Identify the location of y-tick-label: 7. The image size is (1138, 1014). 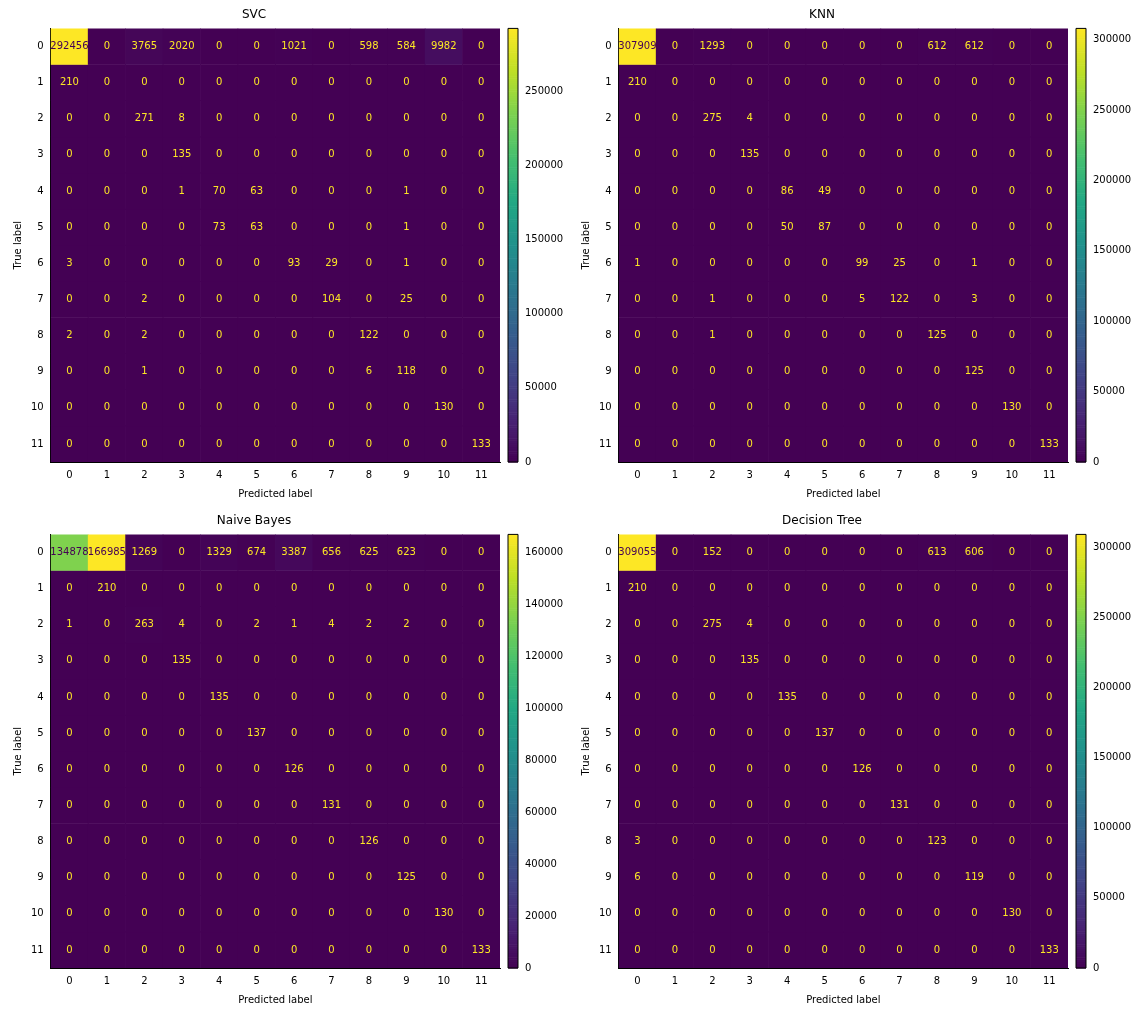
(40, 804).